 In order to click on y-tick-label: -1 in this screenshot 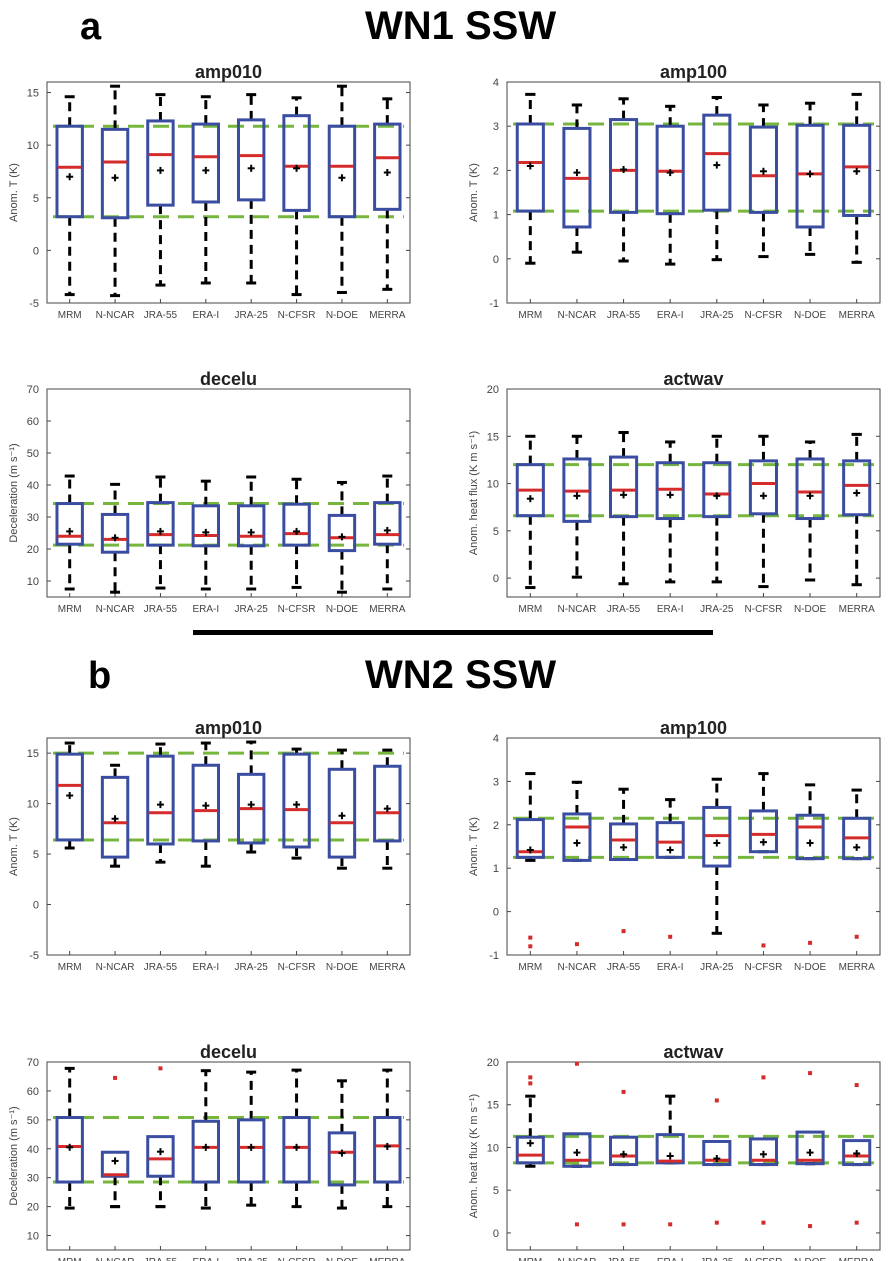, I will do `click(494, 304)`.